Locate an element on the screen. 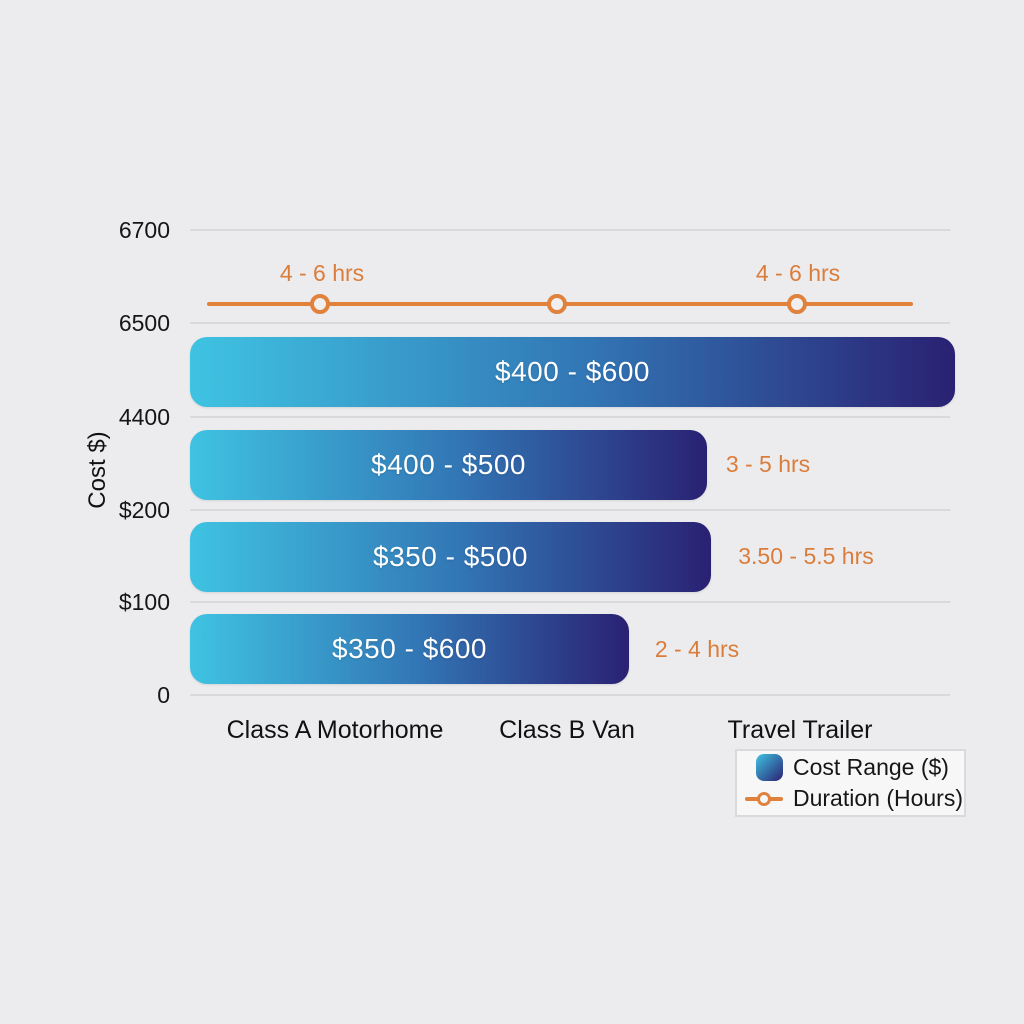 The width and height of the screenshot is (1024, 1024). duration-label: 3 - 5 hrs is located at coordinates (768, 464).